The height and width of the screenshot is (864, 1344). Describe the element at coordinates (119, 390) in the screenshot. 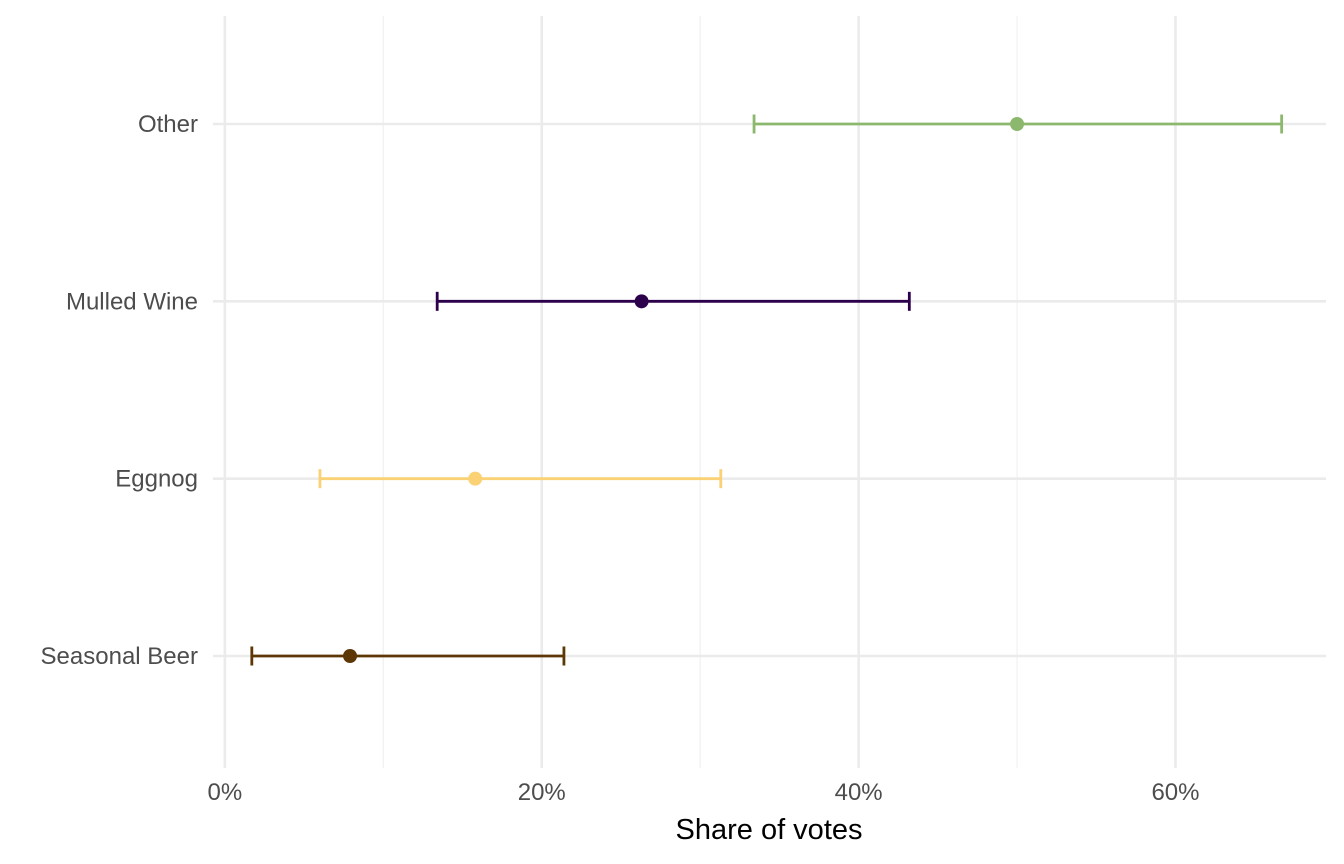

I see `y-axis: Seasonal Beer Eggnog Mulled Wine Other` at that location.